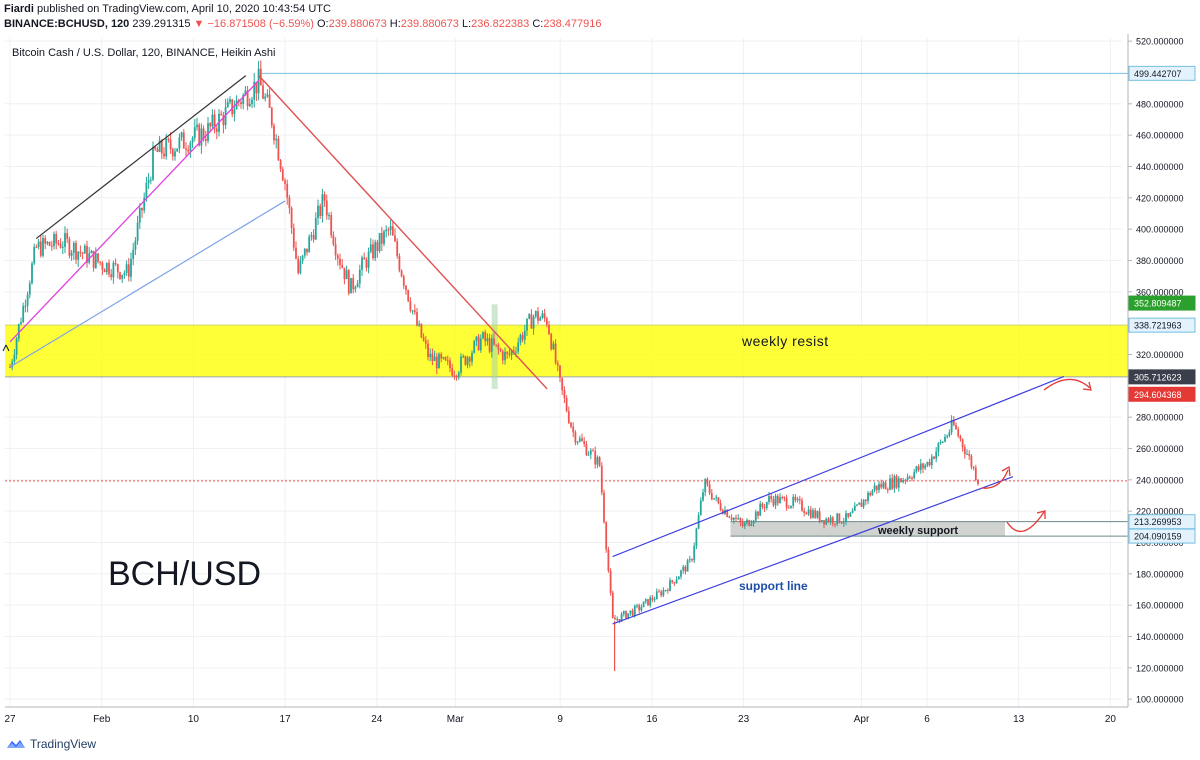 This screenshot has height=760, width=1200. I want to click on arrow-bounce-head, so click(1006, 471).